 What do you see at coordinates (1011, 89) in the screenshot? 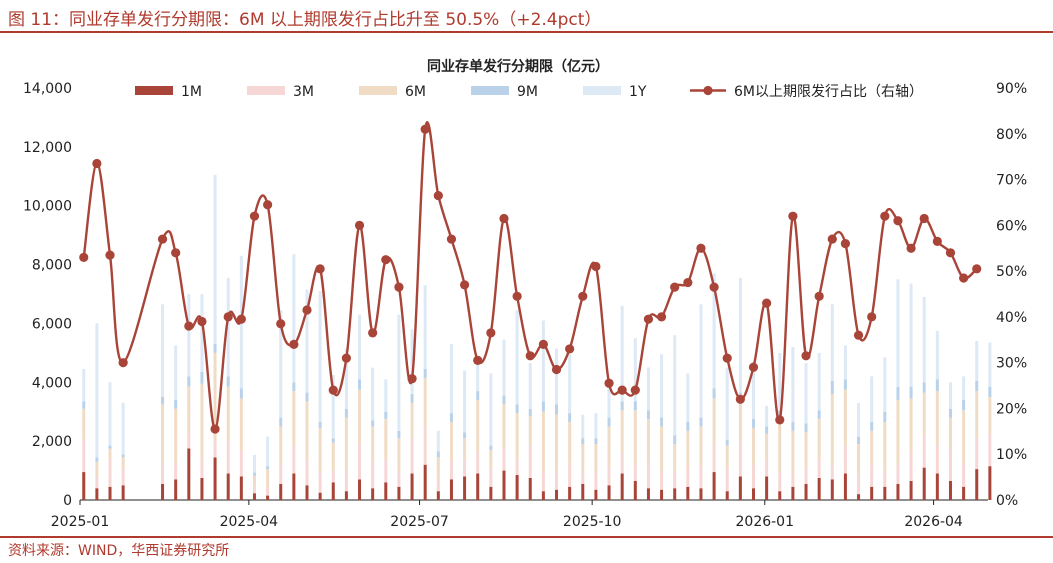
I see `y2-tick-label: 90%` at bounding box center [1011, 89].